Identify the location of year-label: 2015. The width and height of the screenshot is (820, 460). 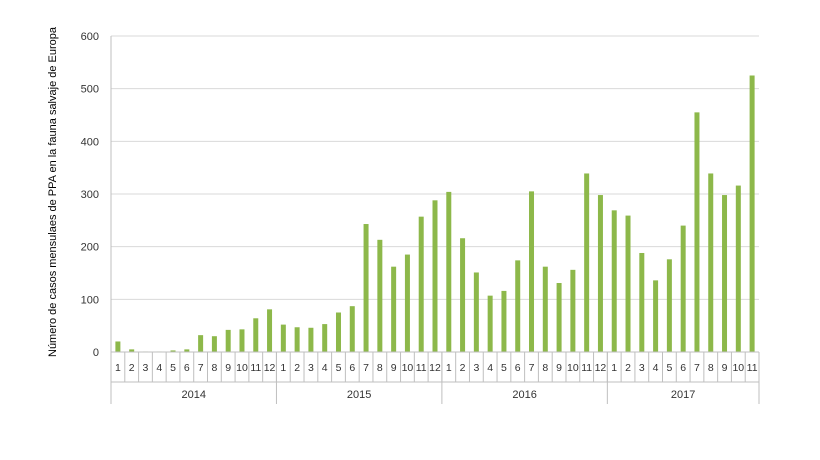
(359, 395).